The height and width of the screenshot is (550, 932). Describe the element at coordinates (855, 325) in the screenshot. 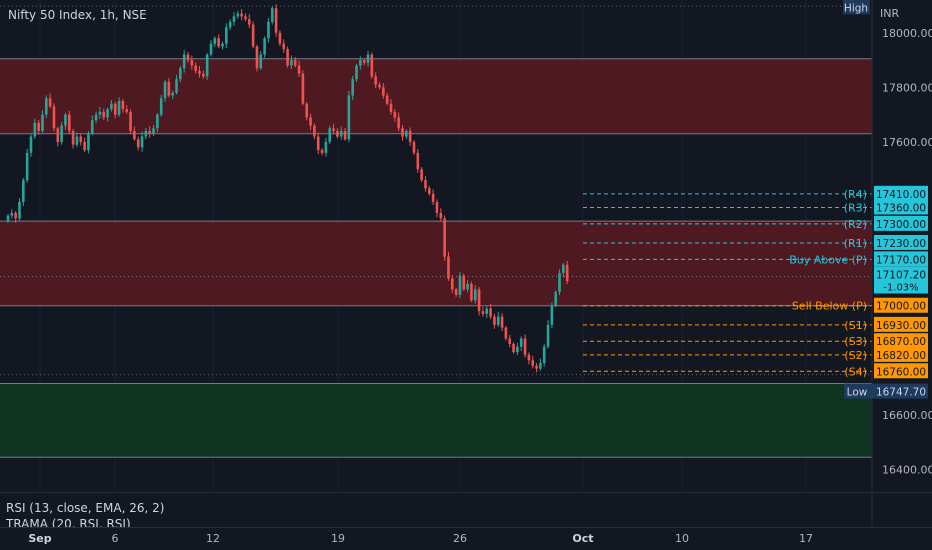

I see `pivot-label: (S1)` at that location.